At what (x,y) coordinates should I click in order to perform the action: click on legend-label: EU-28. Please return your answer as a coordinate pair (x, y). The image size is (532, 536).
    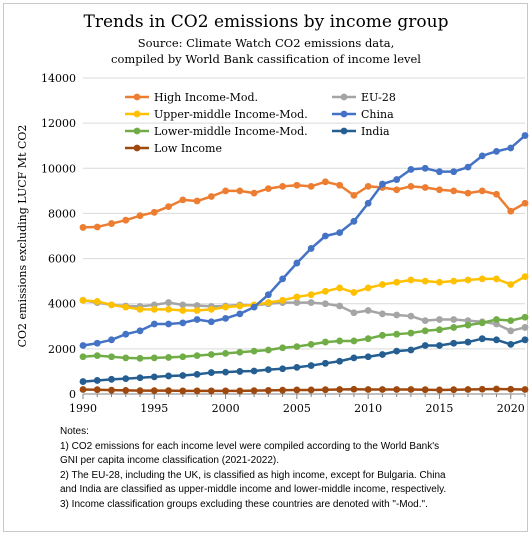
    Looking at the image, I should click on (378, 97).